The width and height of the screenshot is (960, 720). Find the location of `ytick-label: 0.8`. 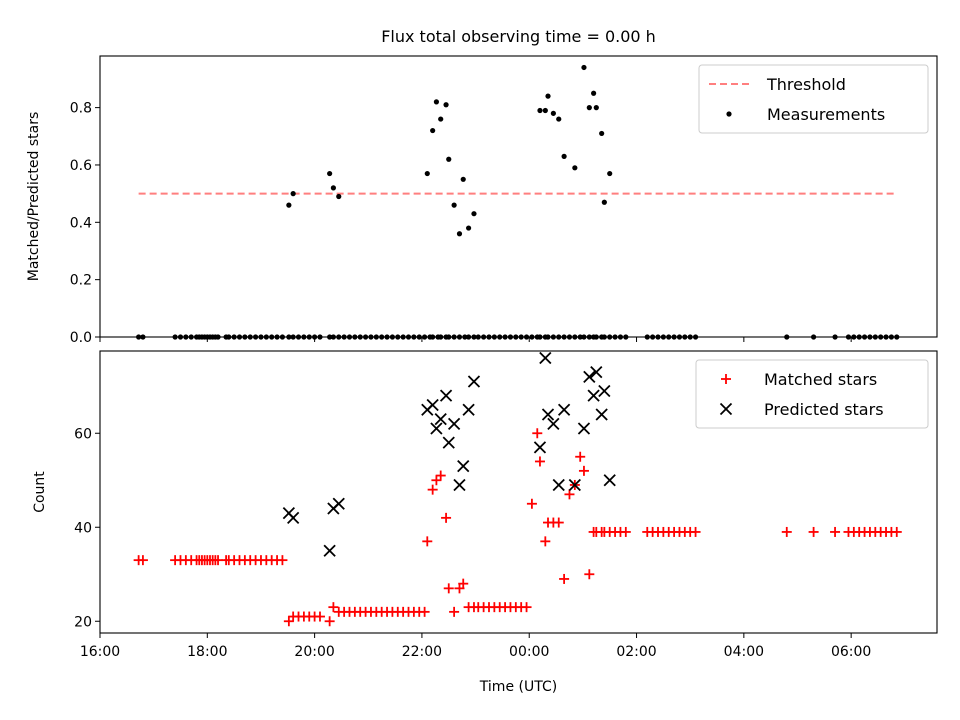

ytick-label: 0.8 is located at coordinates (81, 109).